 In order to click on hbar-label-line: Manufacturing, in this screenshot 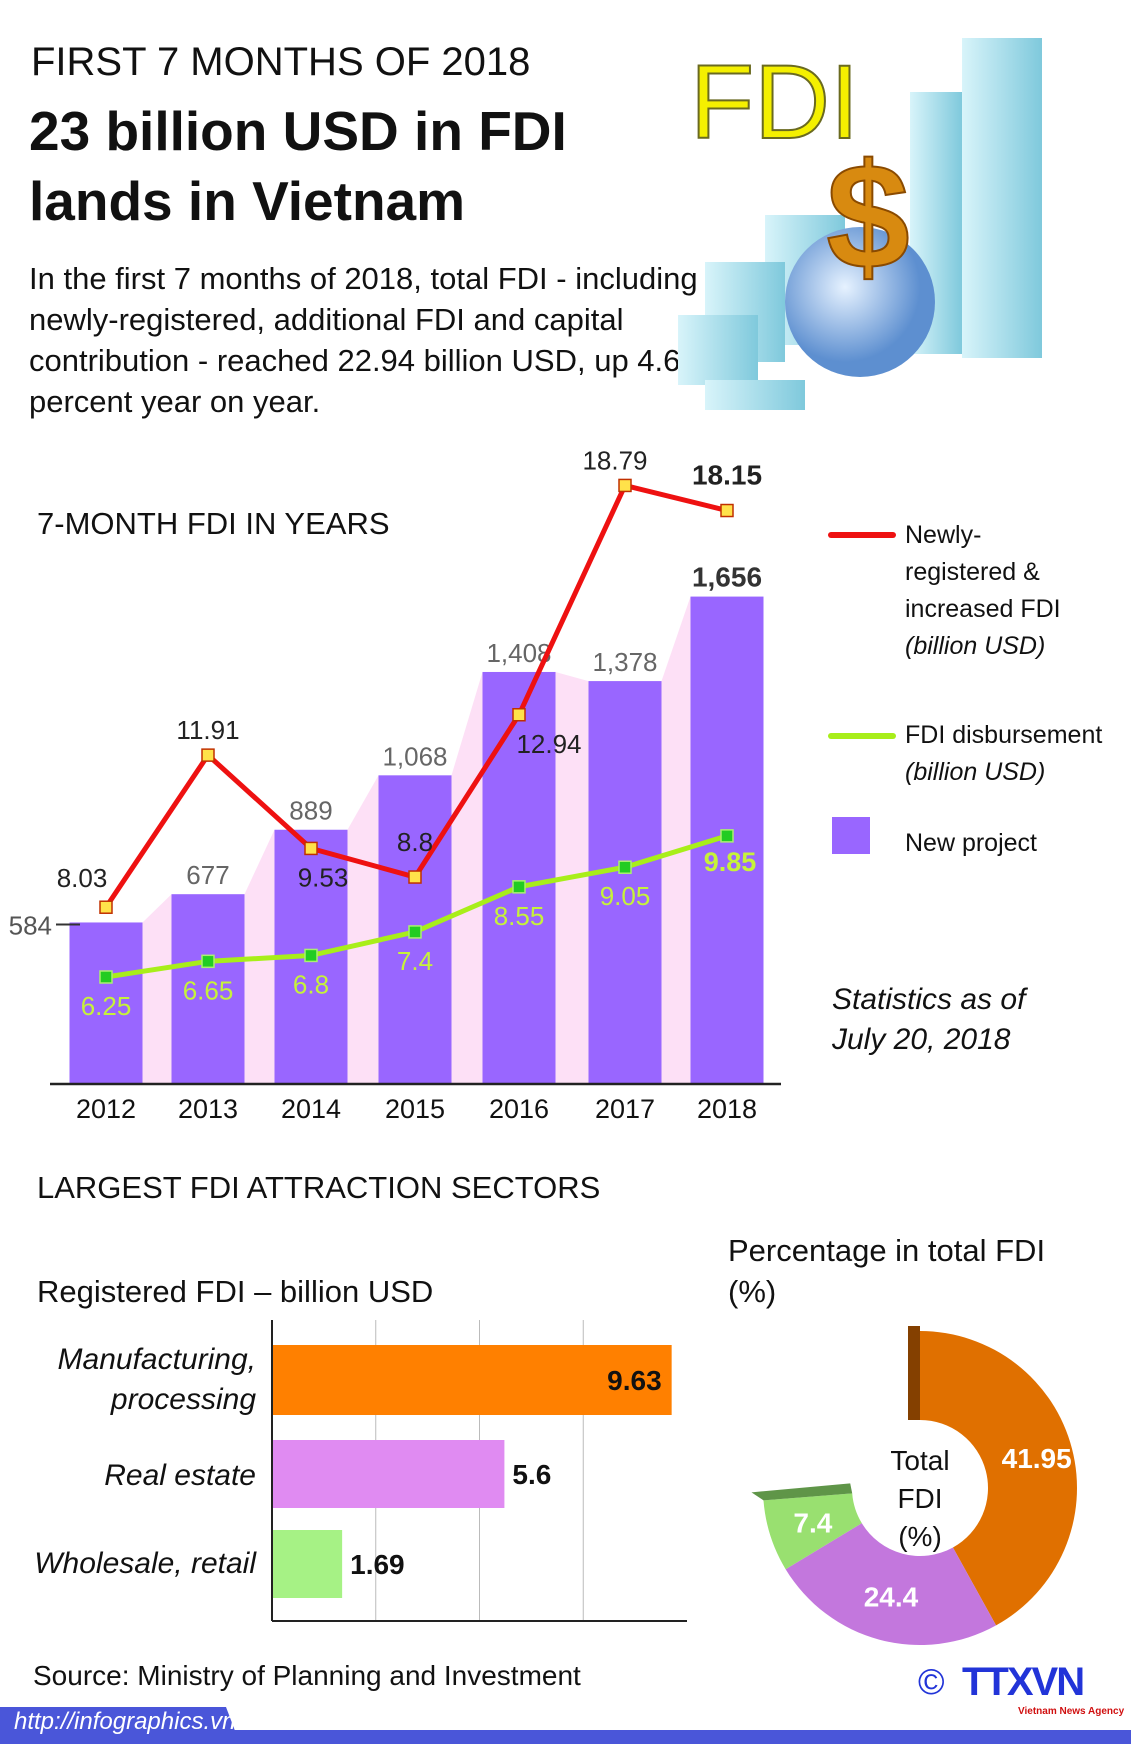, I will do `click(156, 1359)`.